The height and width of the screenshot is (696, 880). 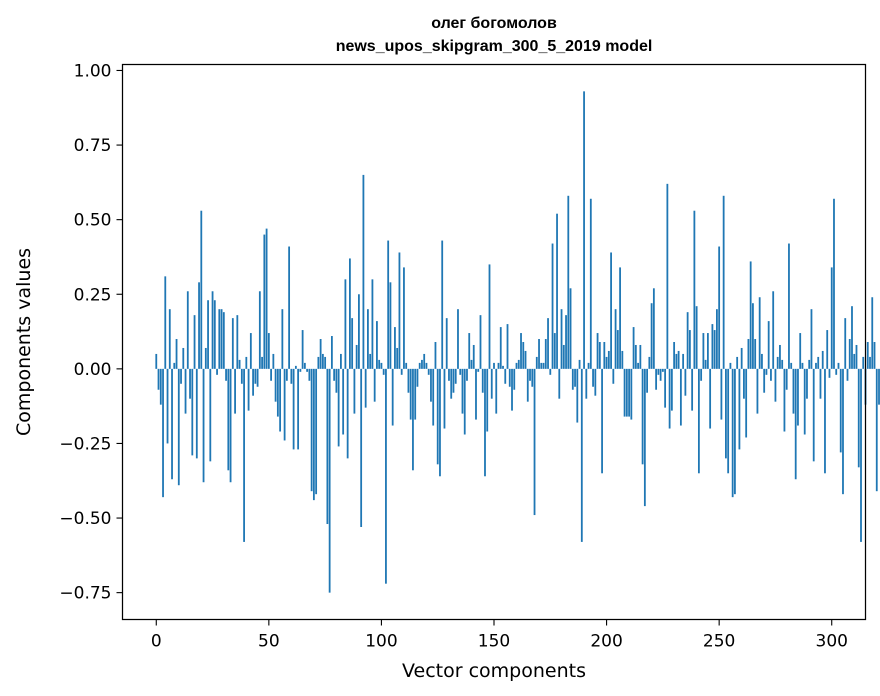 I want to click on x-axis-label: Vector components, so click(x=494, y=671).